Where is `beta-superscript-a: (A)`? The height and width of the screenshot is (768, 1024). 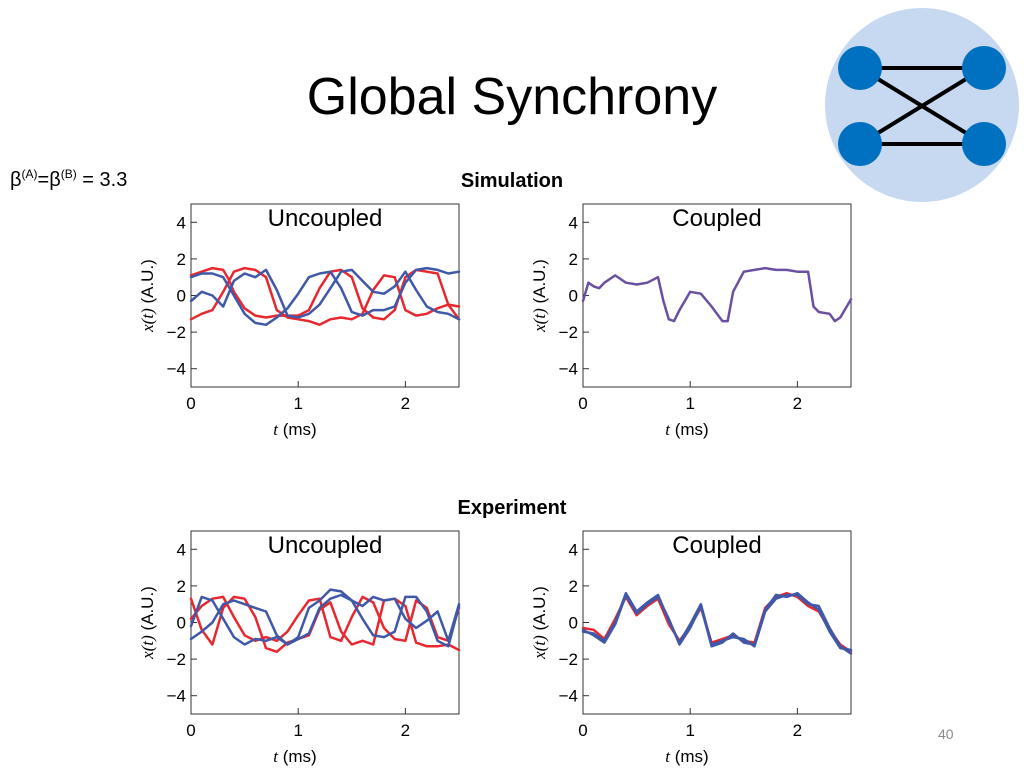 beta-superscript-a: (A) is located at coordinates (29, 174).